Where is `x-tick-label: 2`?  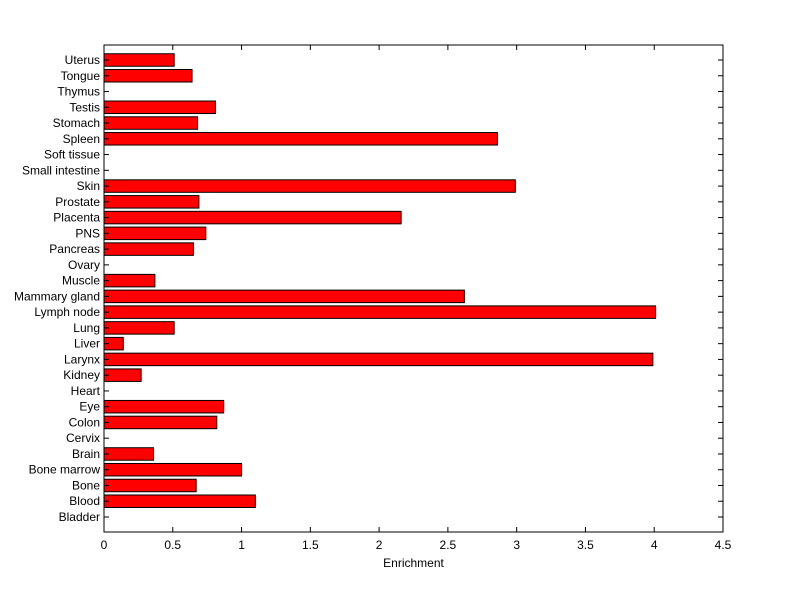
x-tick-label: 2 is located at coordinates (379, 545).